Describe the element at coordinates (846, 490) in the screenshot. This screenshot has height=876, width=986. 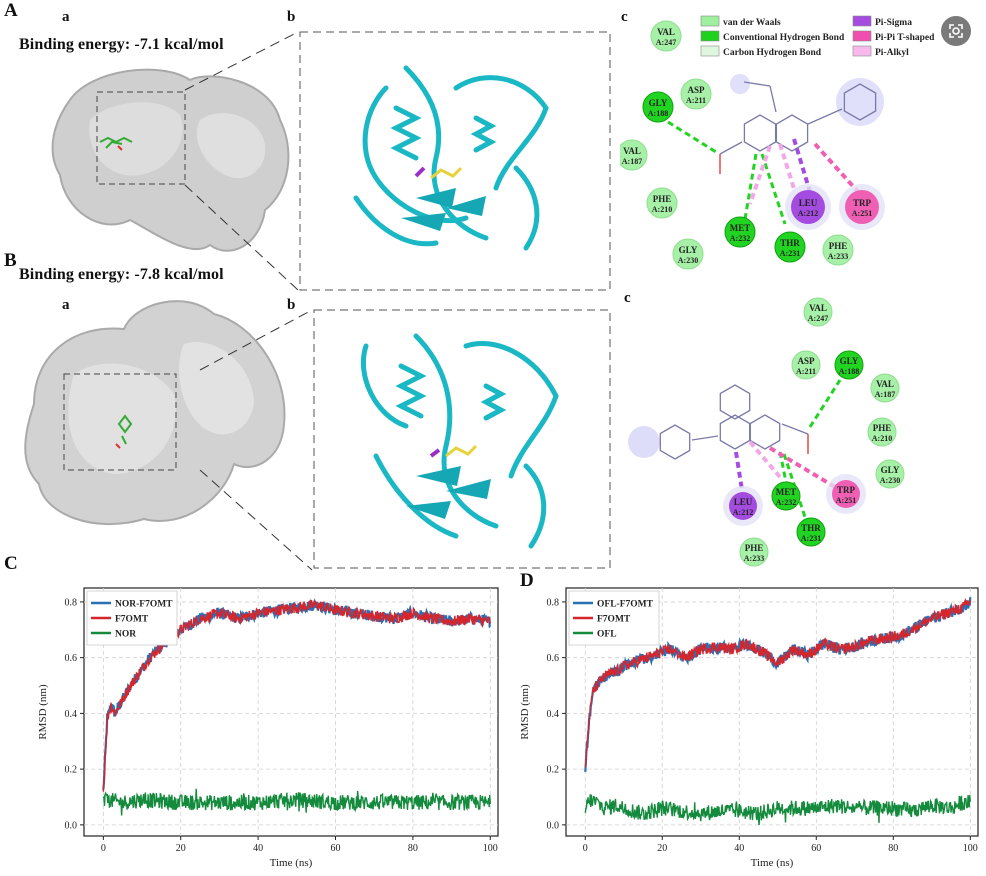
I see `residue-name: TRP` at that location.